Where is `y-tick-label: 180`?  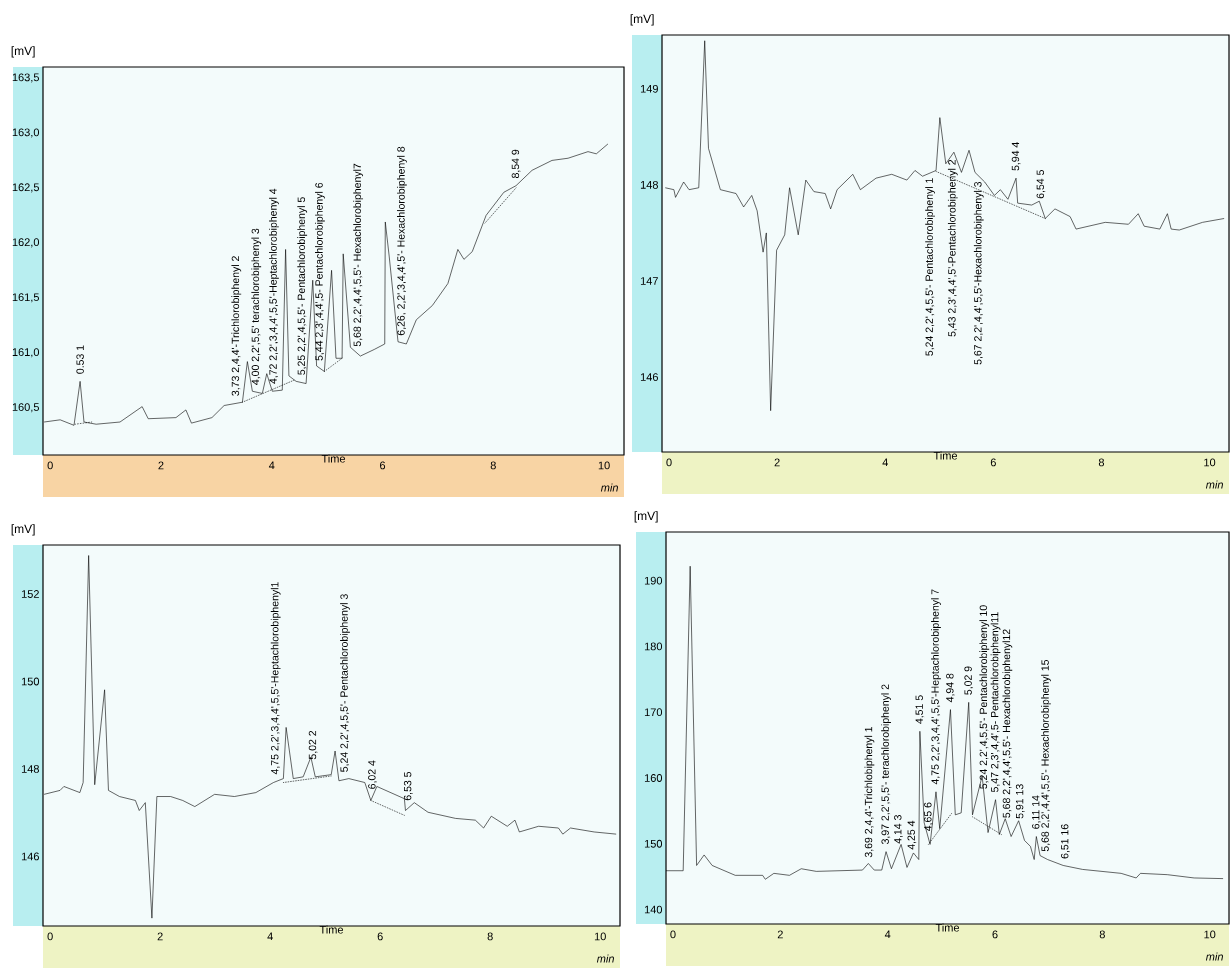
y-tick-label: 180 is located at coordinates (653, 646).